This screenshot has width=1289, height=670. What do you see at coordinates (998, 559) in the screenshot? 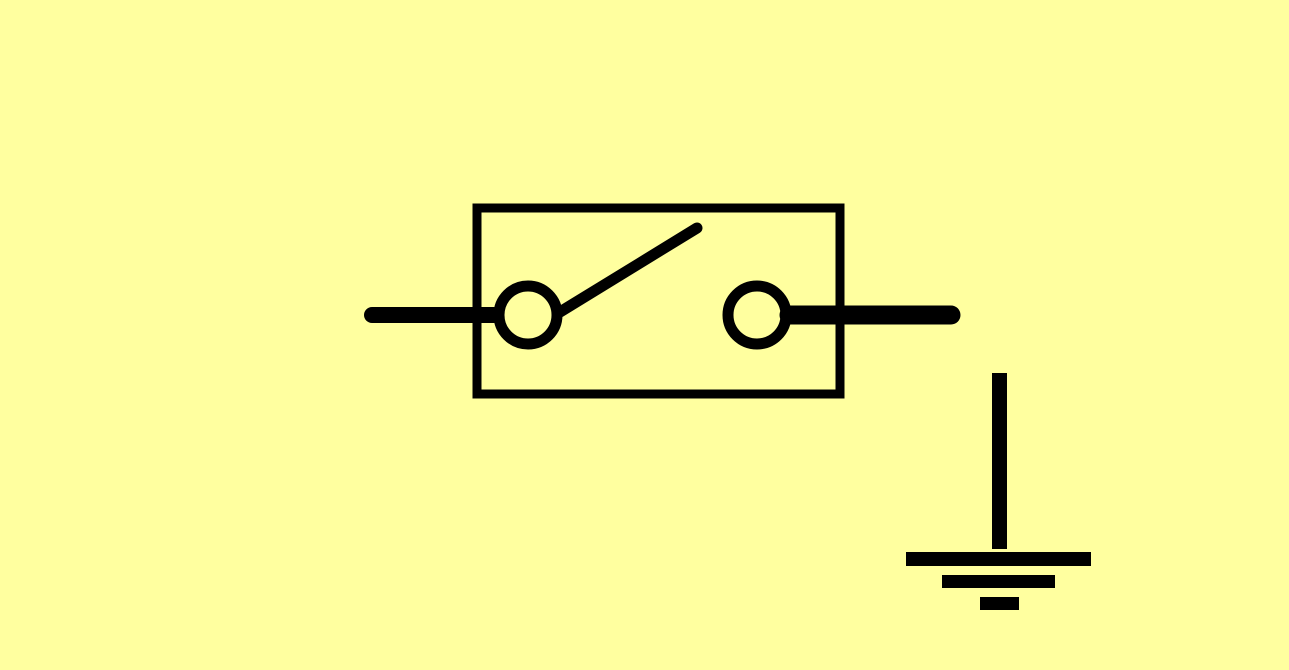
I see `ground-bar-large` at bounding box center [998, 559].